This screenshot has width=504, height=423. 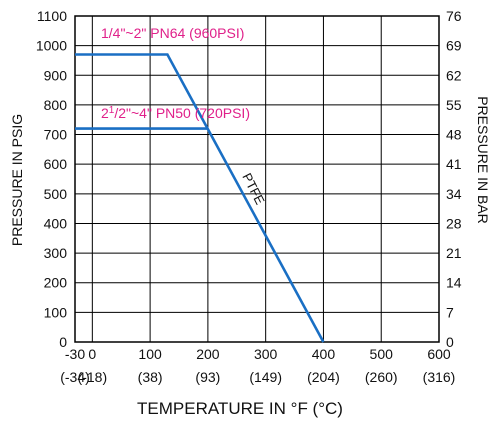 I want to click on x-tick-sublabel: (93), so click(x=207, y=377).